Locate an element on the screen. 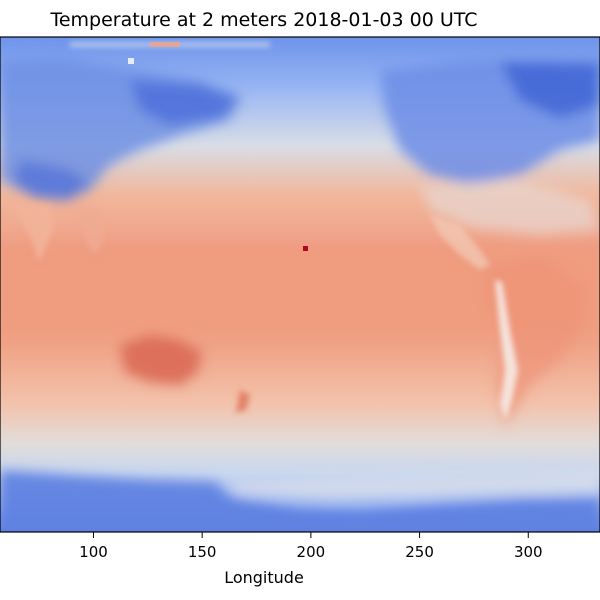  x-tick-label: 100 is located at coordinates (93, 552).